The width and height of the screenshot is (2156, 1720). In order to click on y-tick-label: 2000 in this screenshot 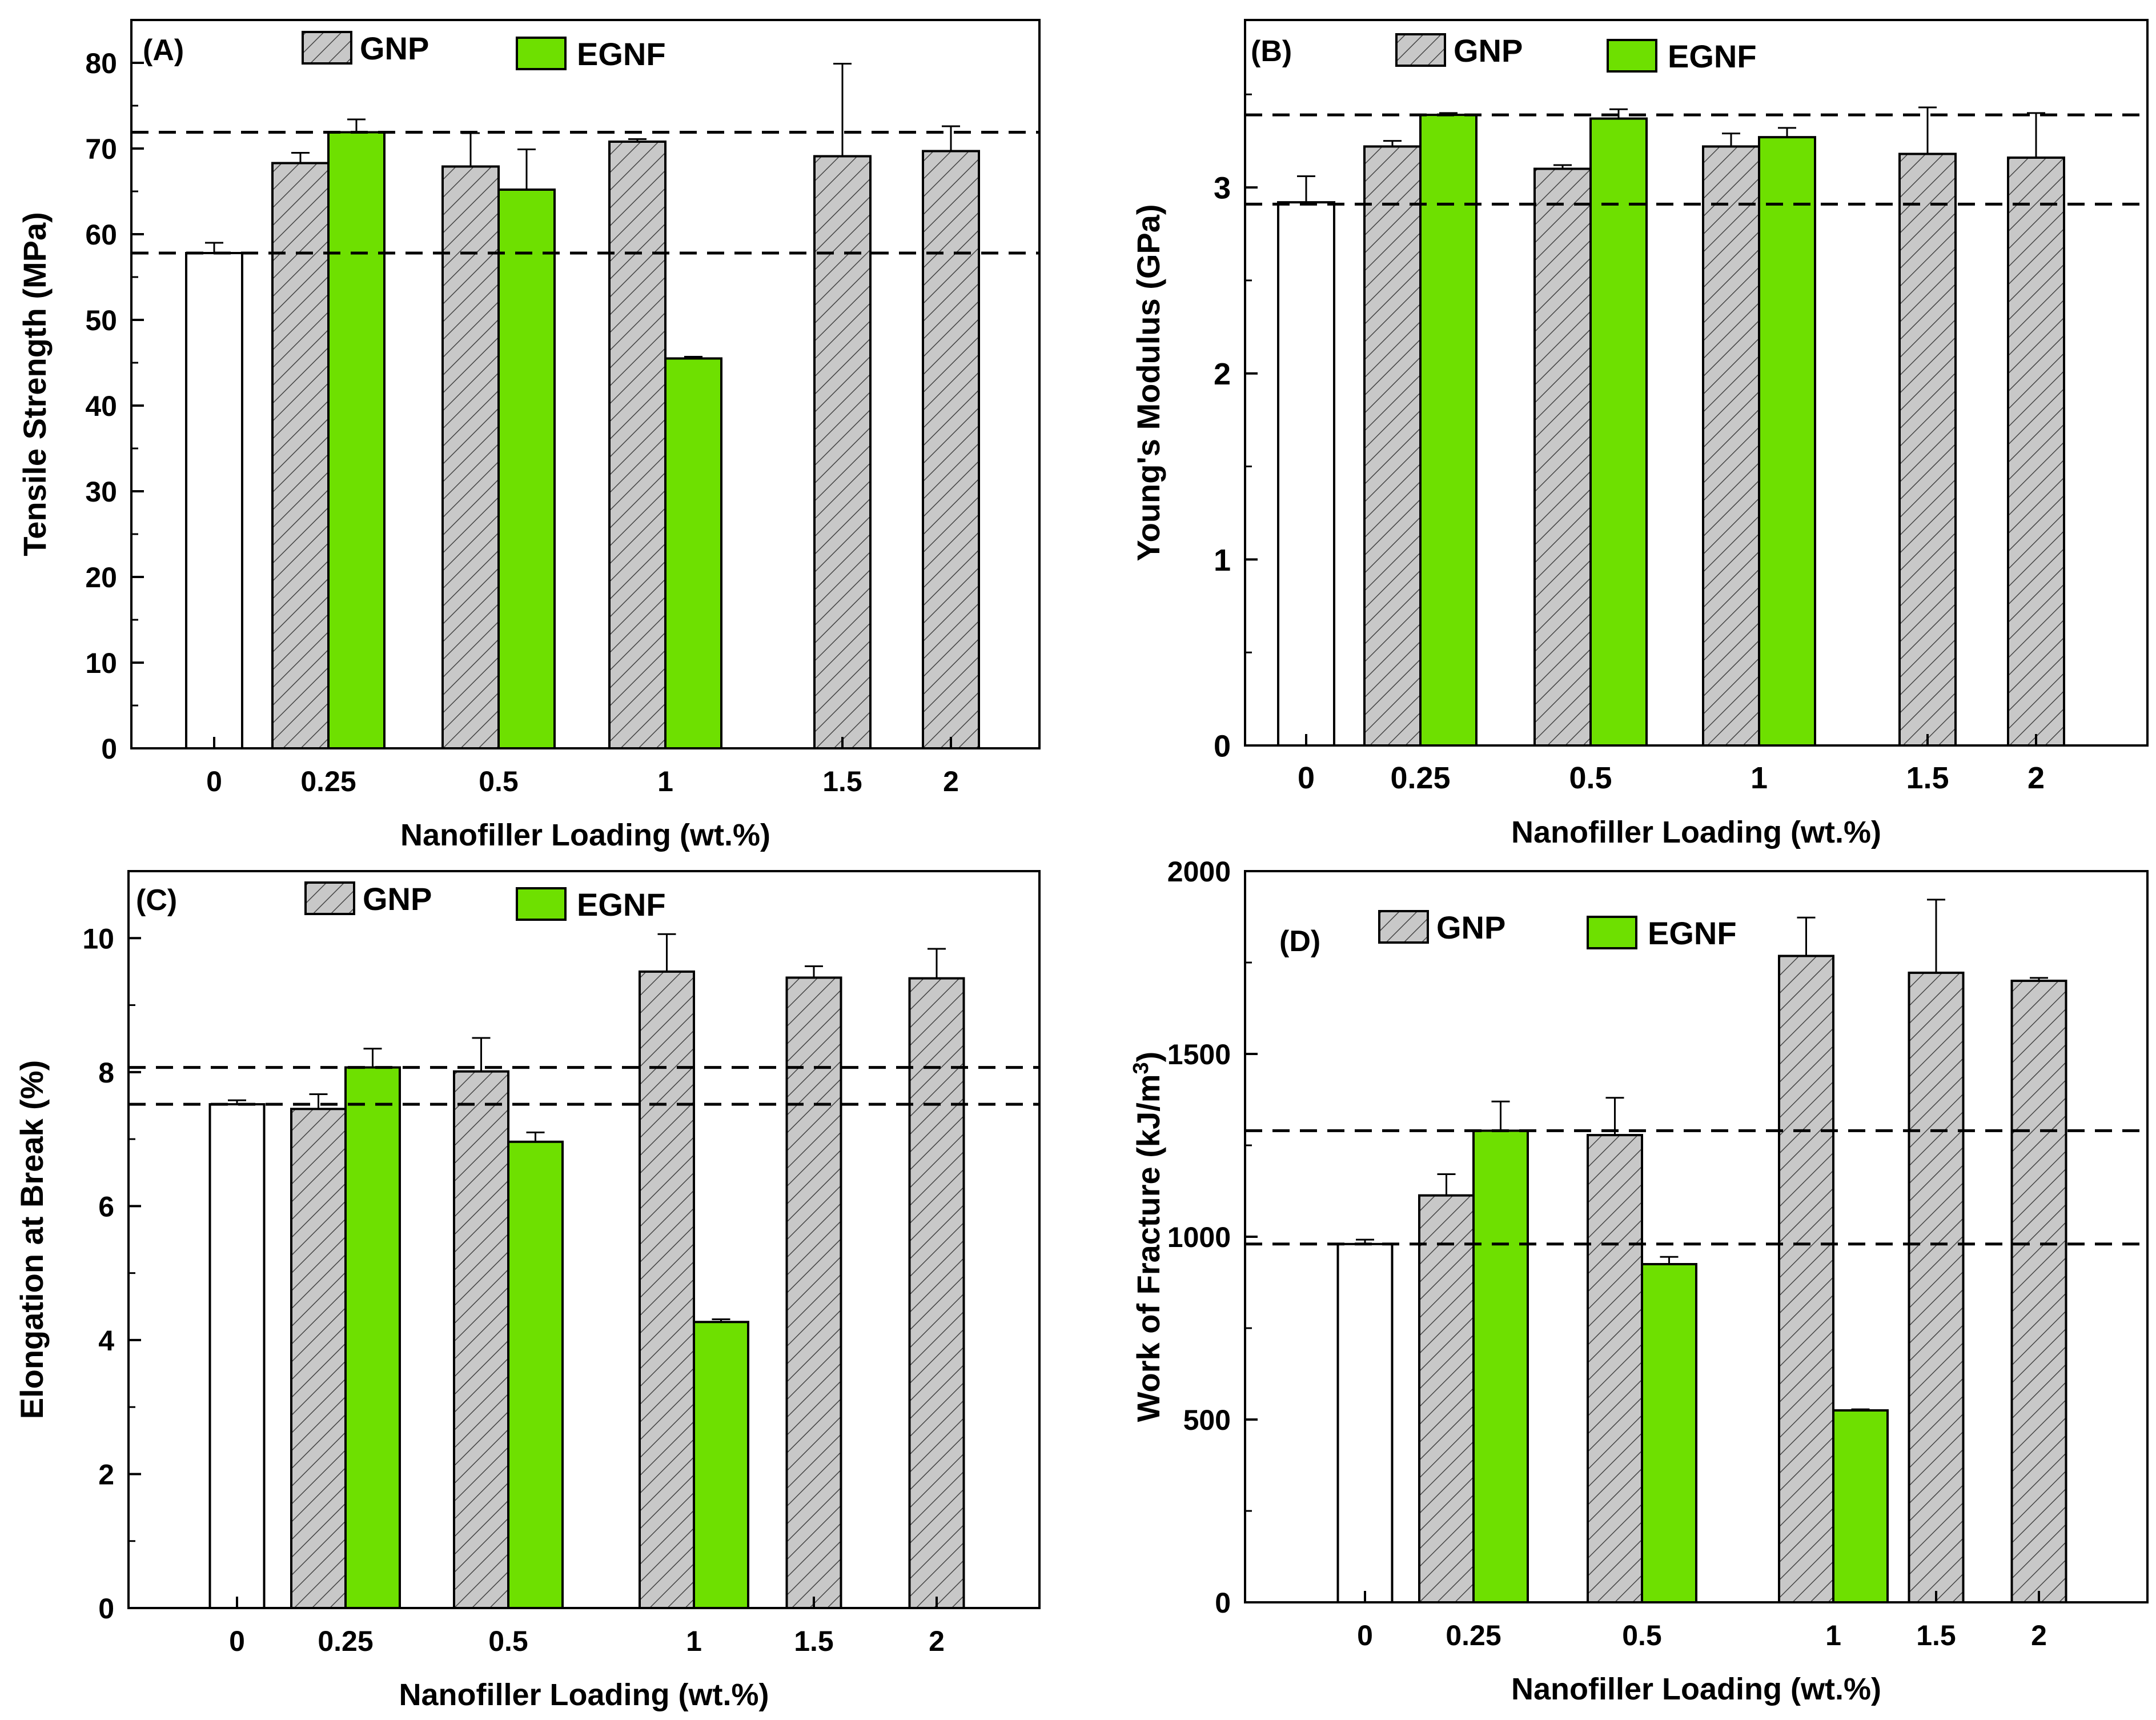, I will do `click(1199, 872)`.